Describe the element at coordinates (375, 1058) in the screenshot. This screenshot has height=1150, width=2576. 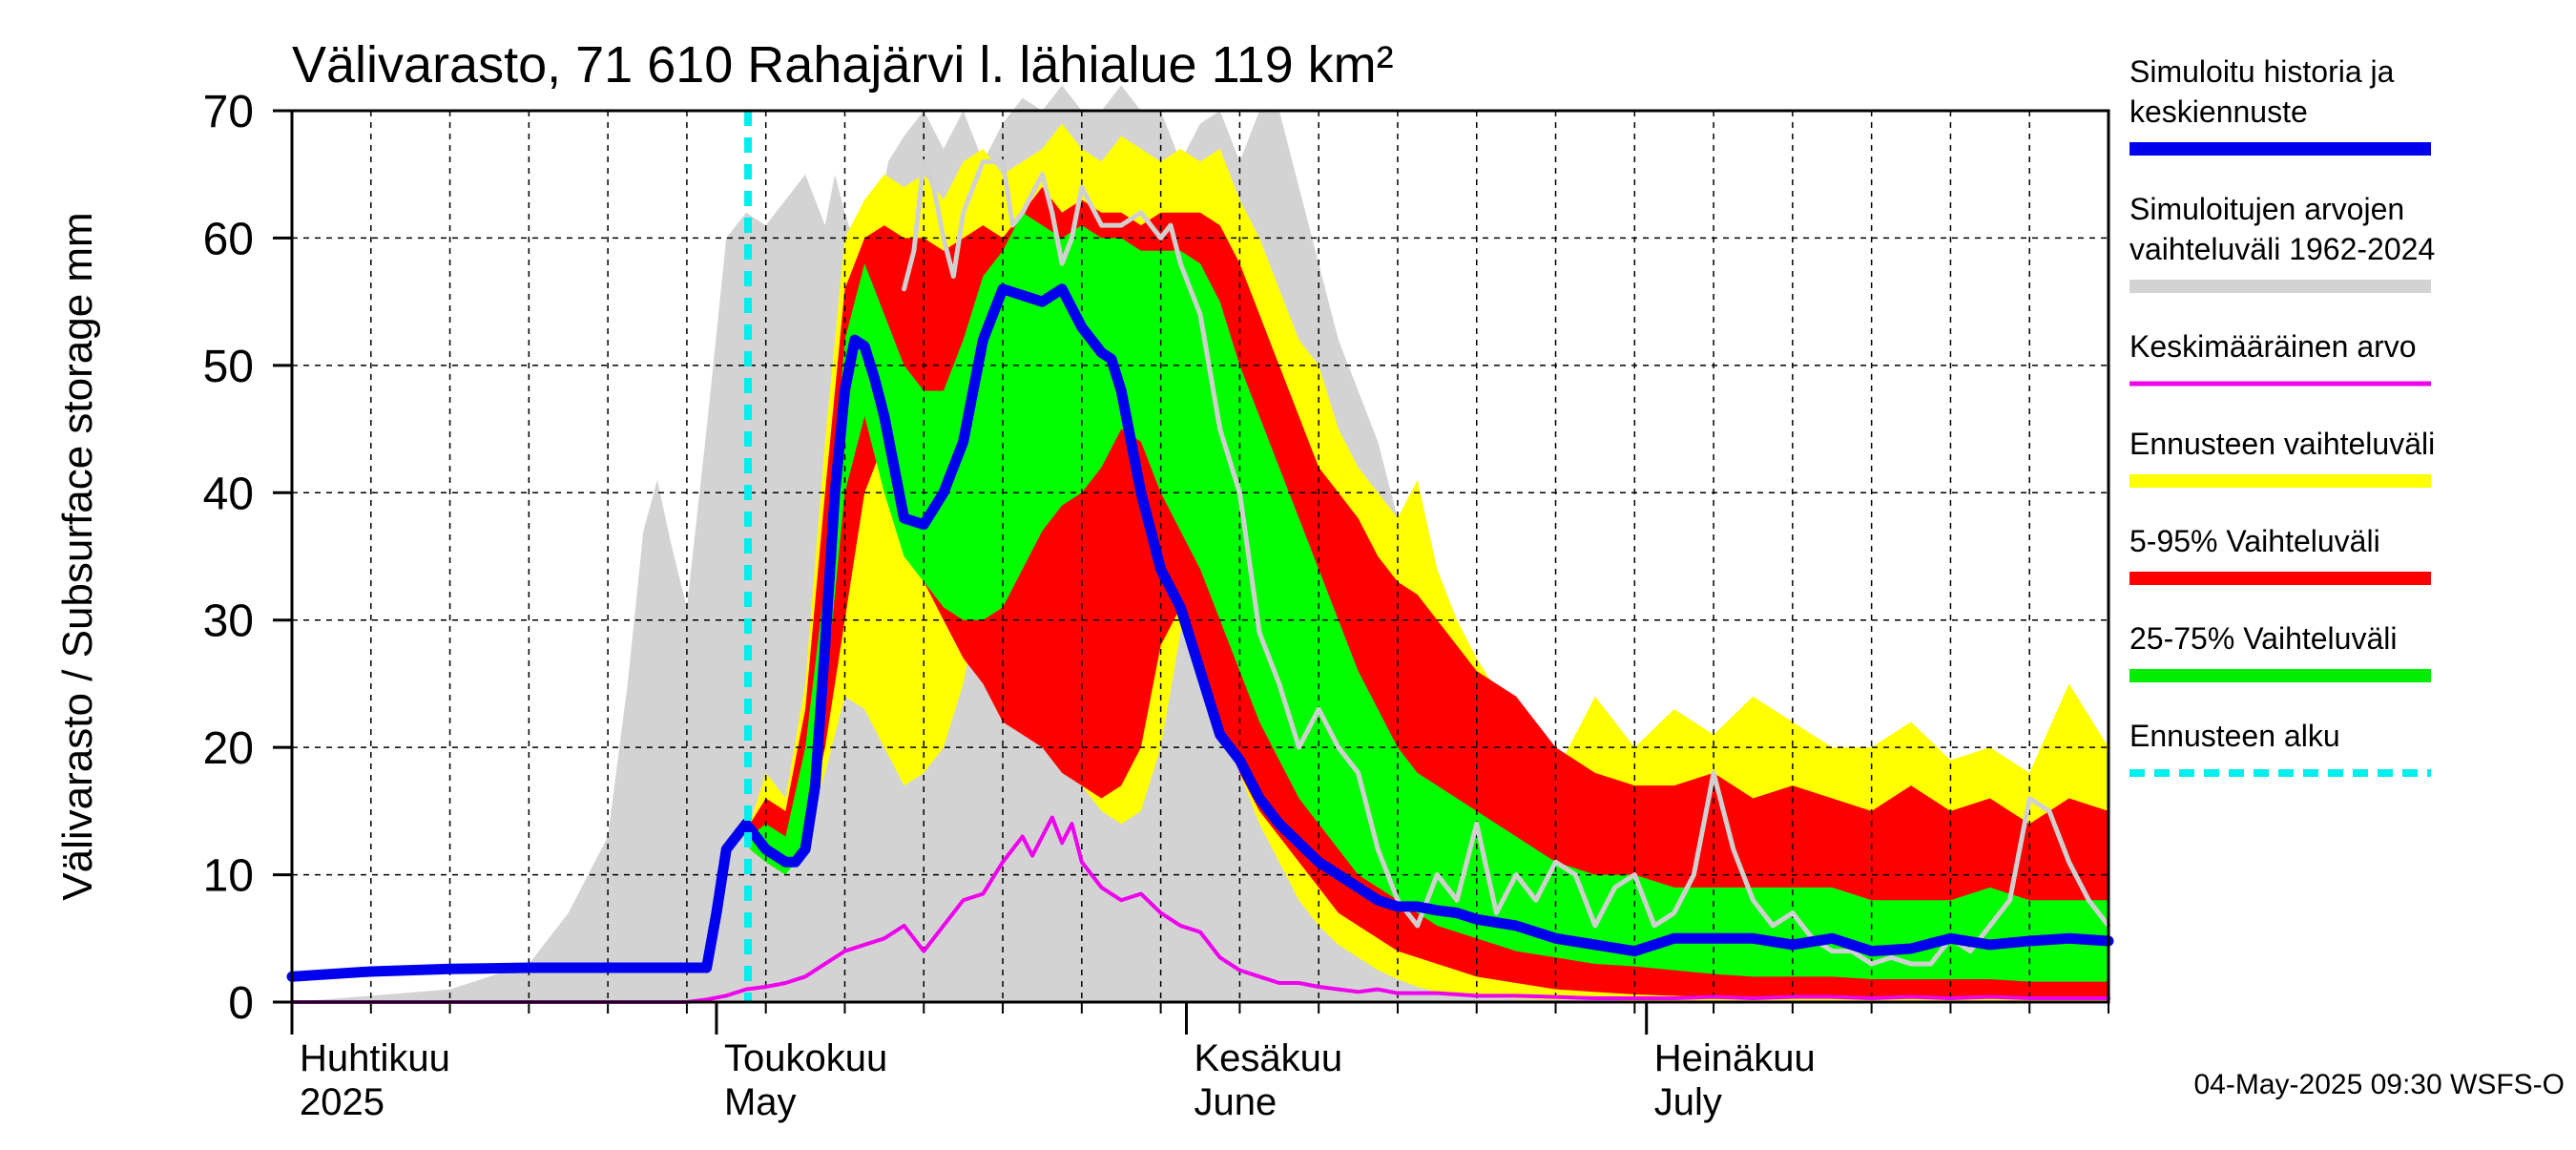
I see `month-label-0-line1: Huhtikuu` at that location.